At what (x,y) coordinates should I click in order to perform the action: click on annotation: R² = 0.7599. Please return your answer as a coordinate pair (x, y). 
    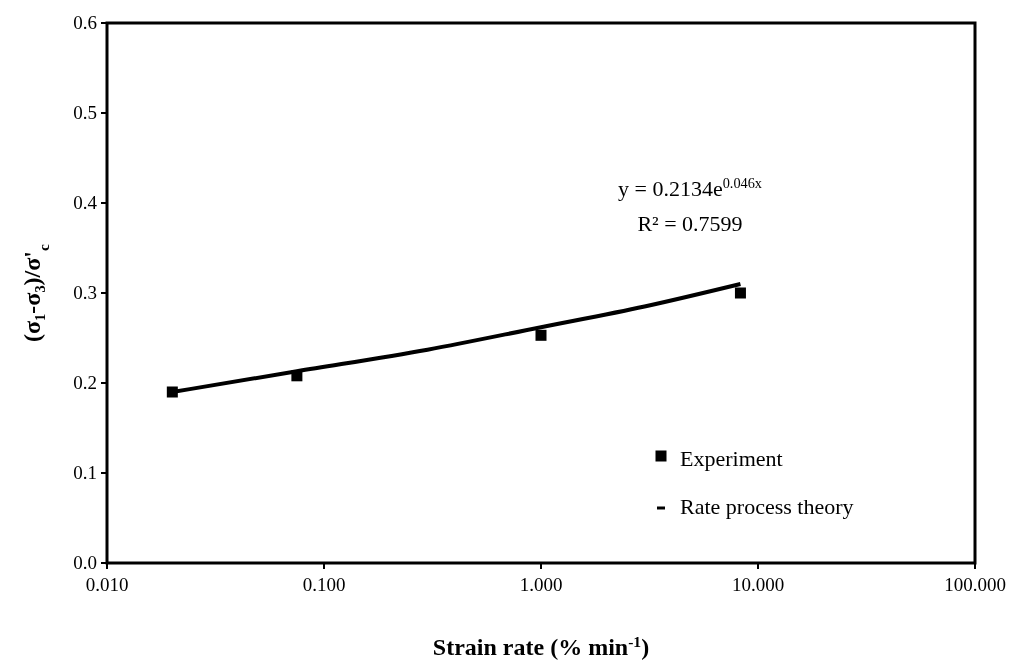
    Looking at the image, I should click on (690, 223).